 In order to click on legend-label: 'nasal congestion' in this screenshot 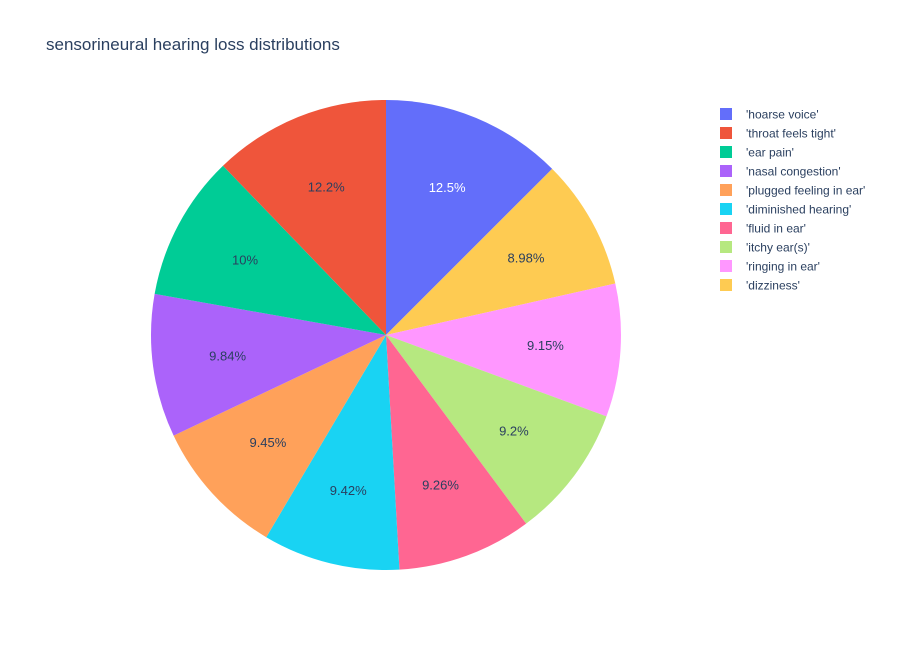, I will do `click(793, 172)`.